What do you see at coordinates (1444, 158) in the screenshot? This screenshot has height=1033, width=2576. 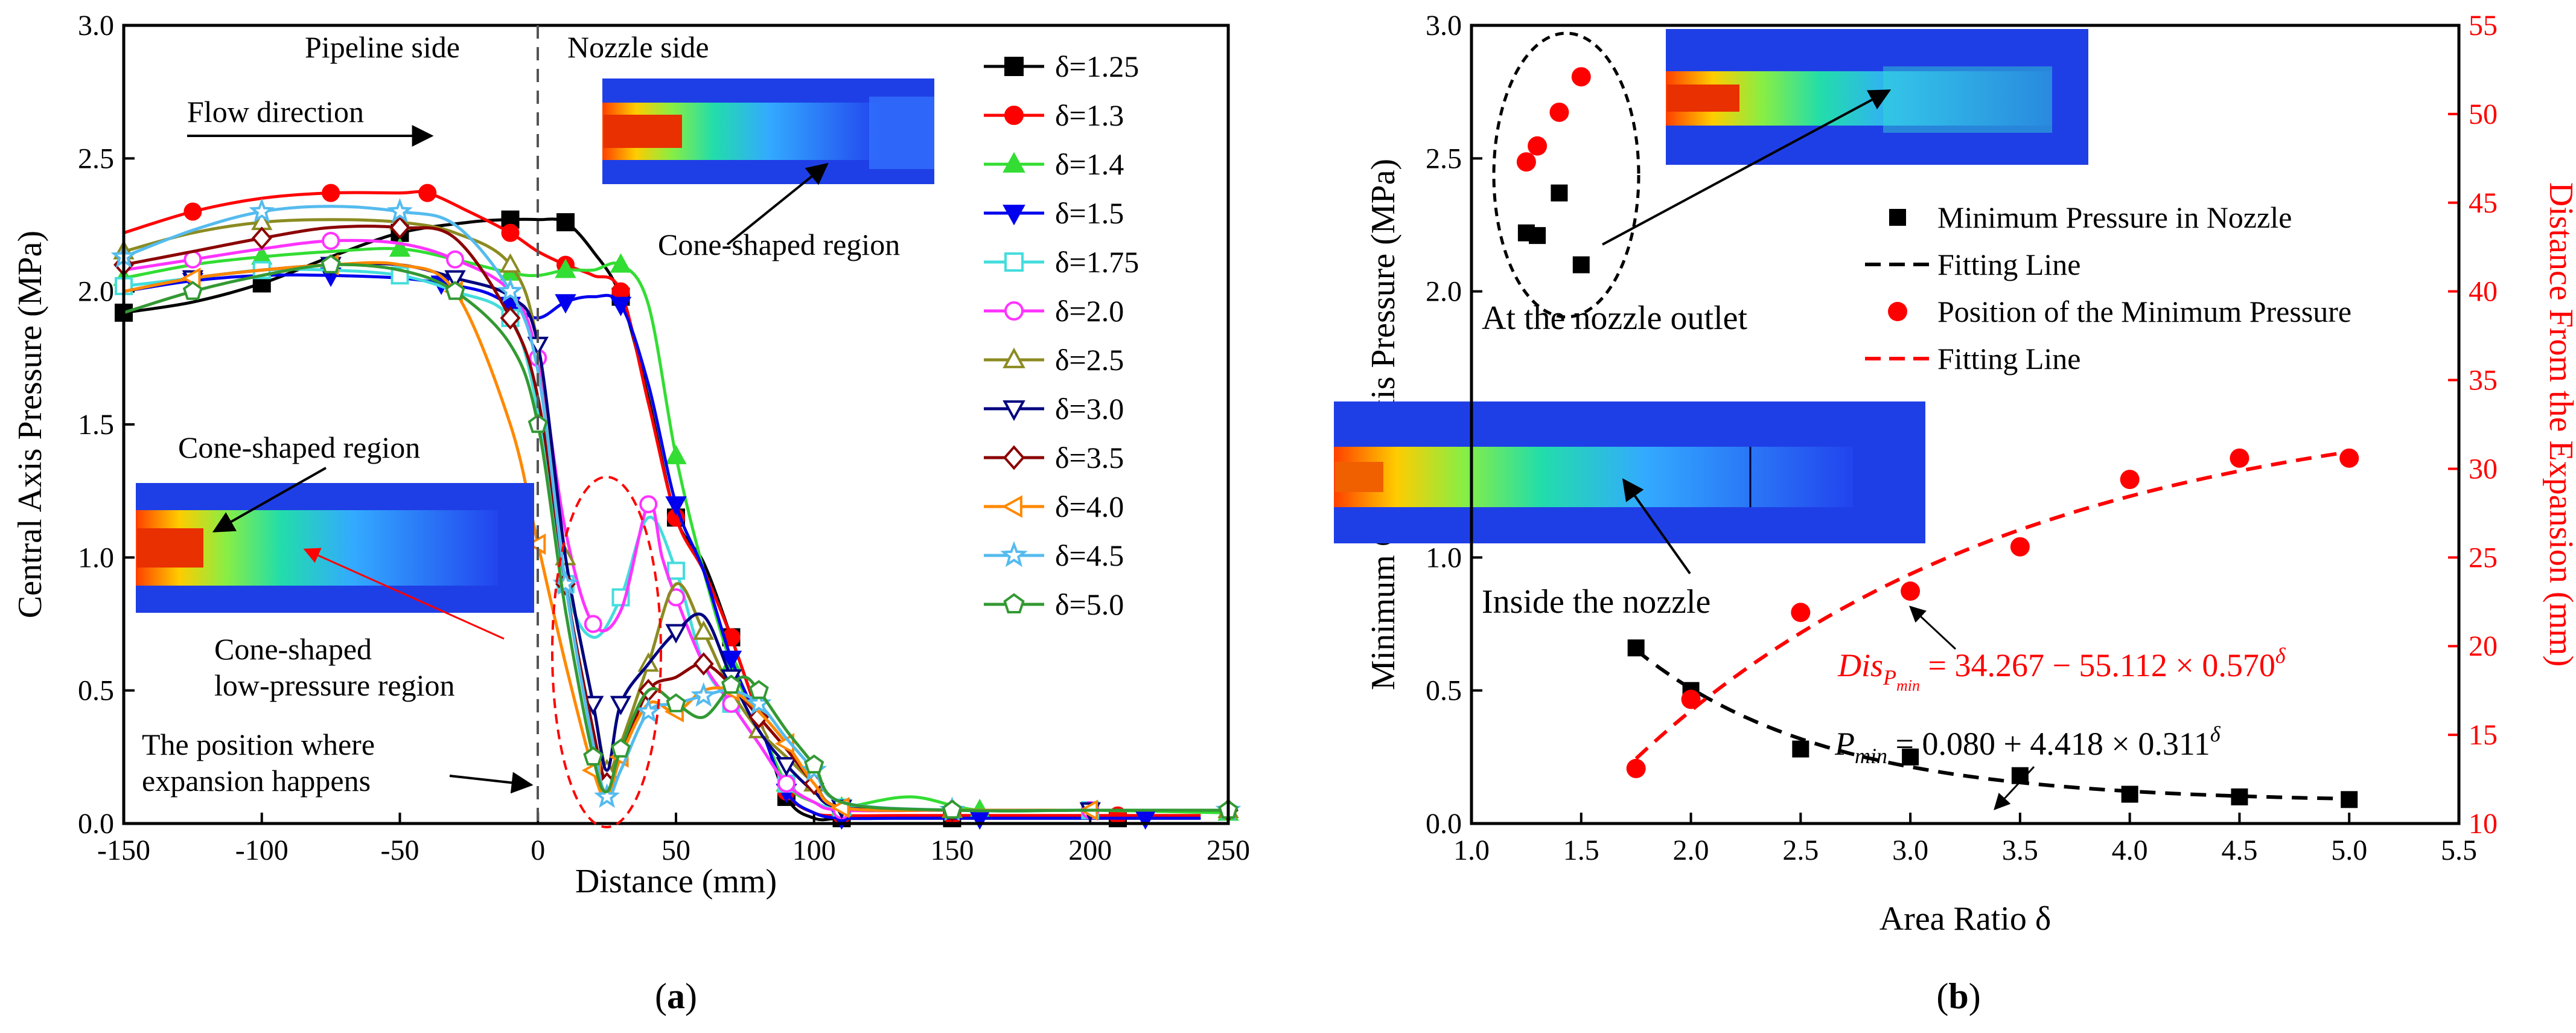 I see `b-y-tick-label: 2.5` at bounding box center [1444, 158].